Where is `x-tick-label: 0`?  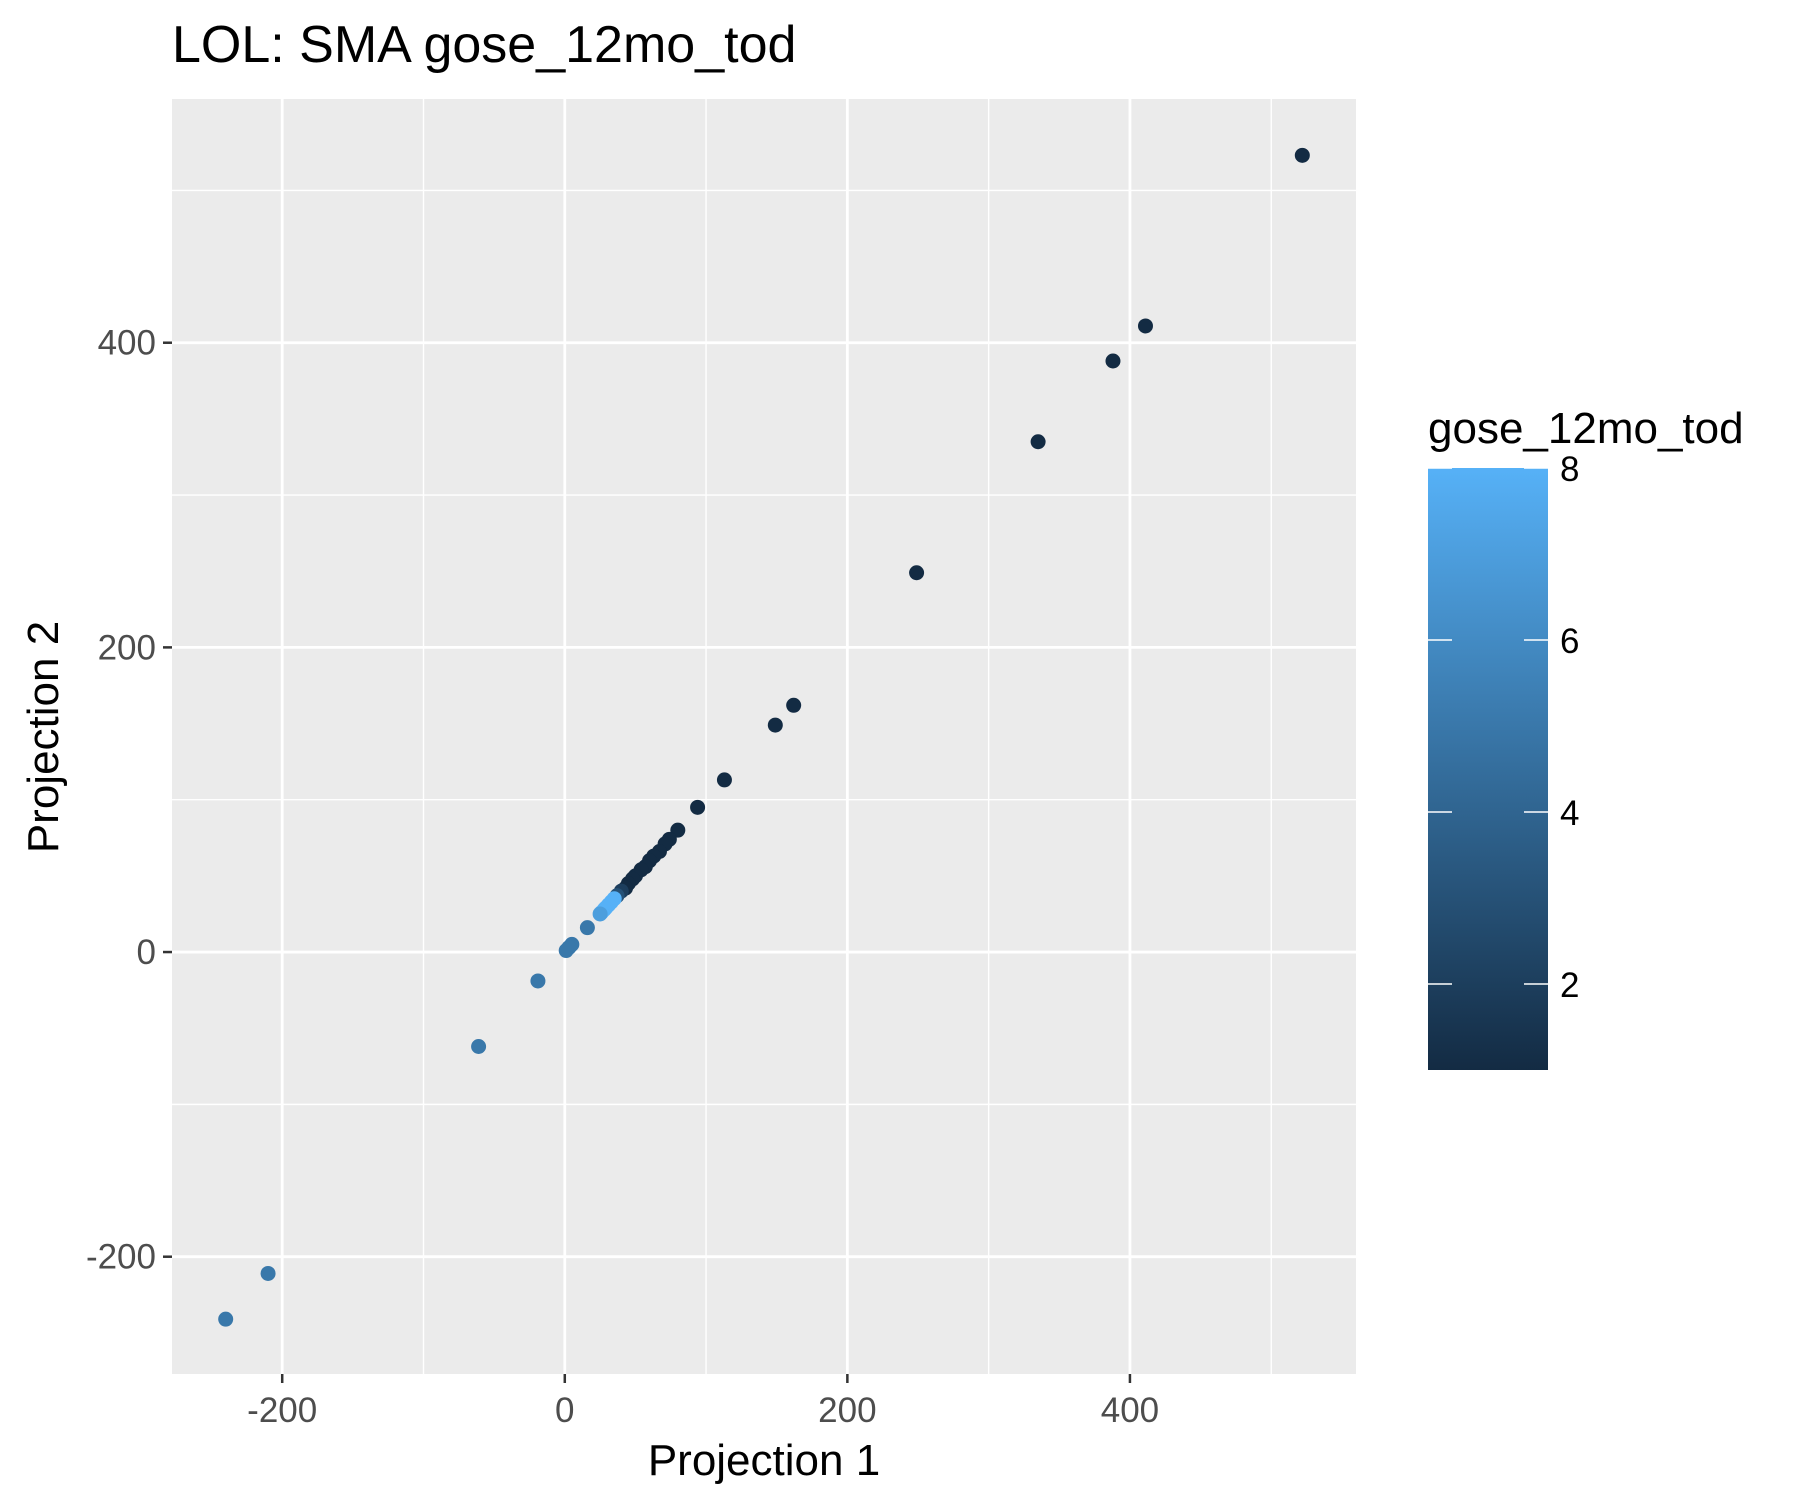
x-tick-label: 0 is located at coordinates (564, 1410).